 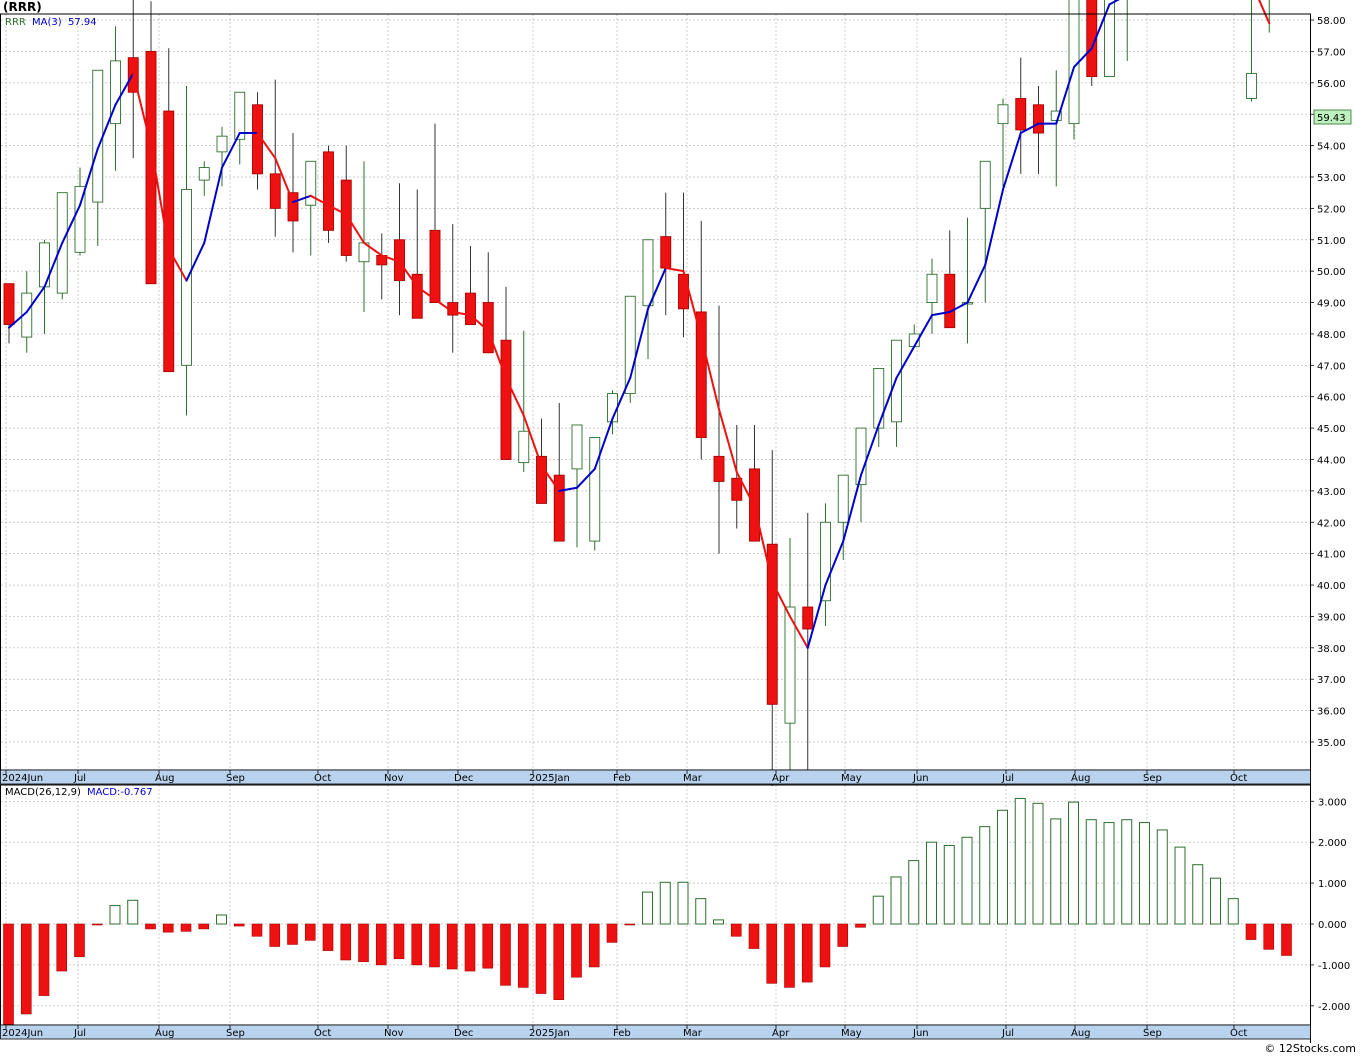 I want to click on macd-tick-label: -1.000, so click(x=1334, y=966).